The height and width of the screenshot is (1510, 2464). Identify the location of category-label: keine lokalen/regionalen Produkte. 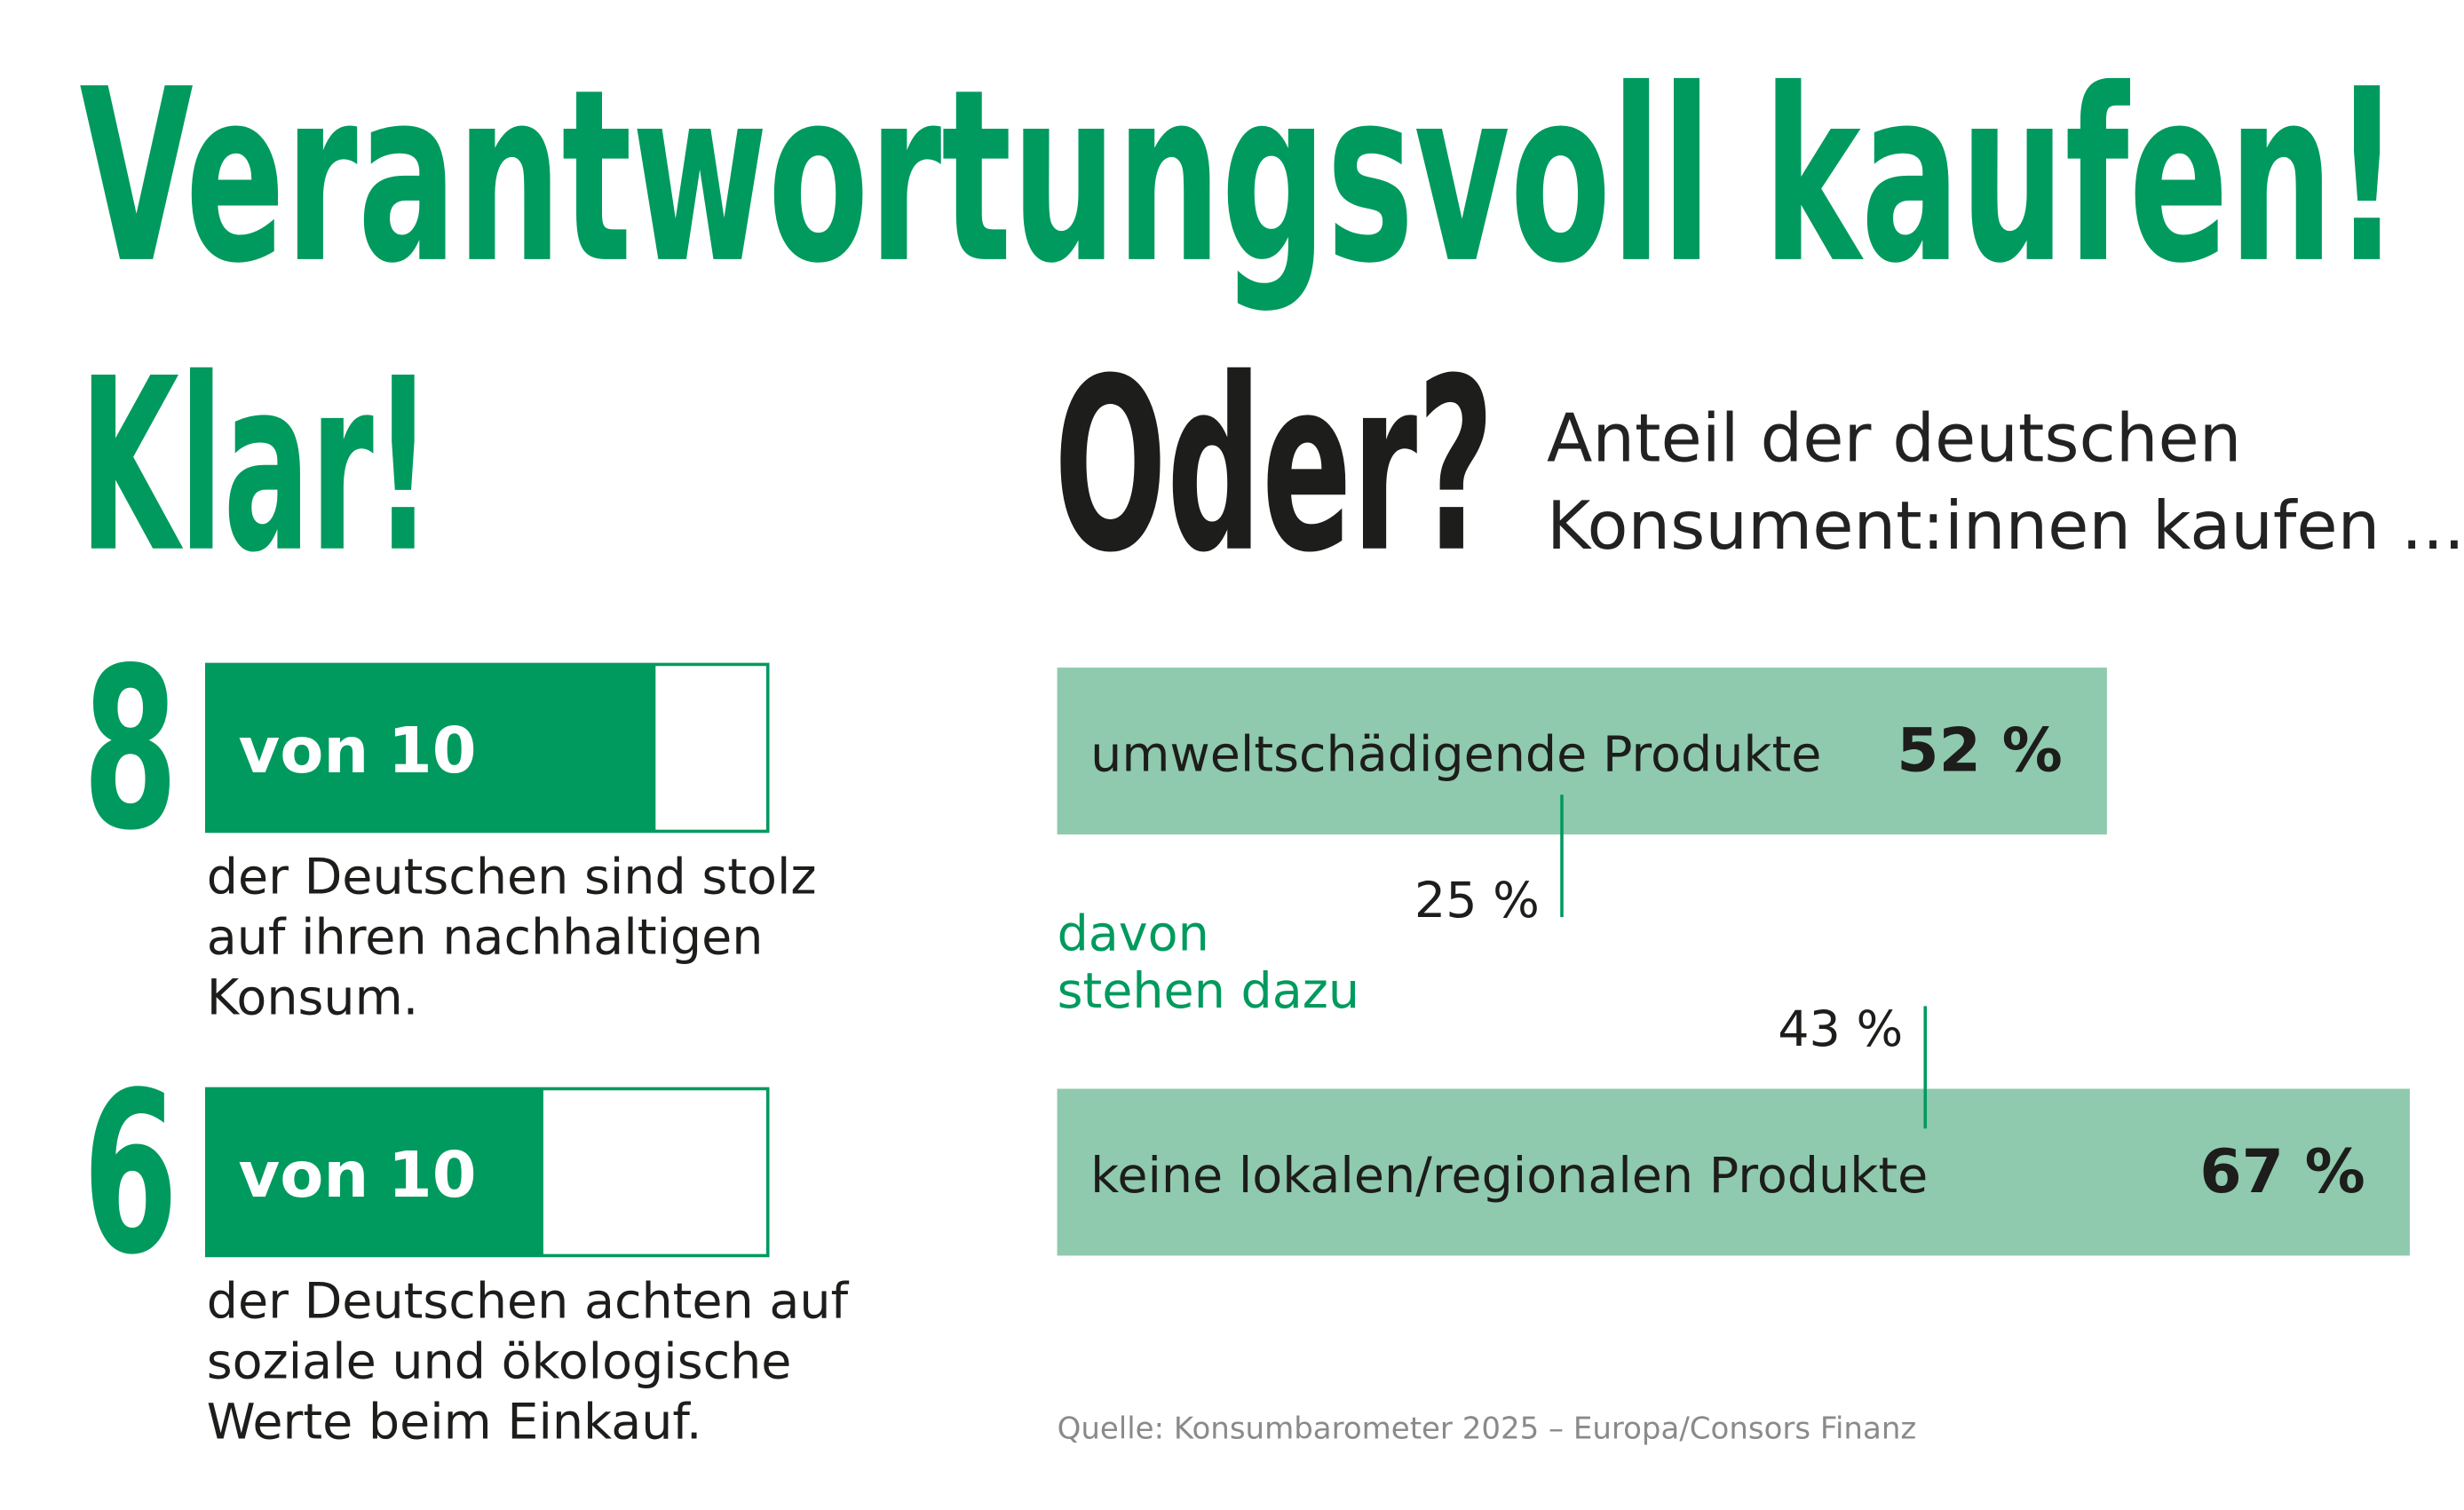
(1509, 1176).